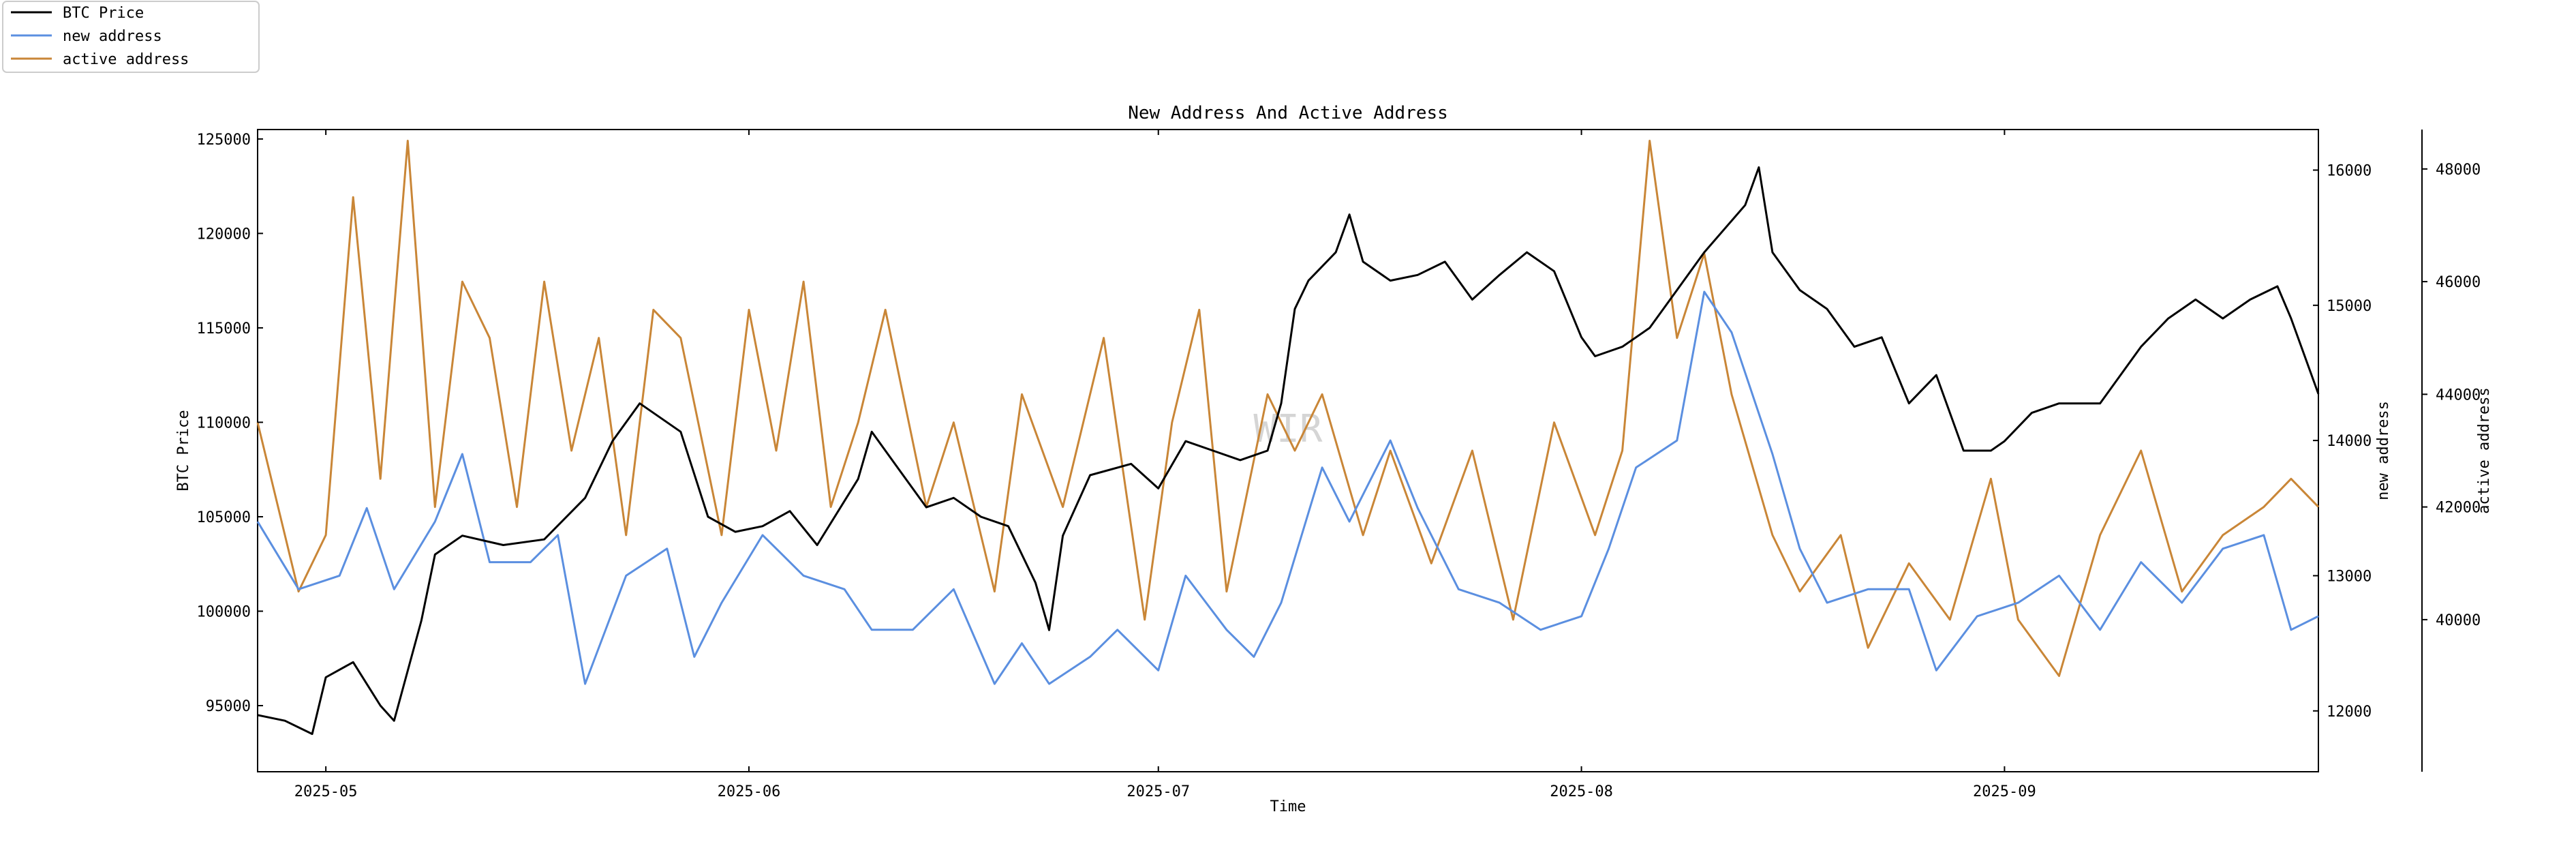  I want to click on legend-label-active-address: active address, so click(126, 59).